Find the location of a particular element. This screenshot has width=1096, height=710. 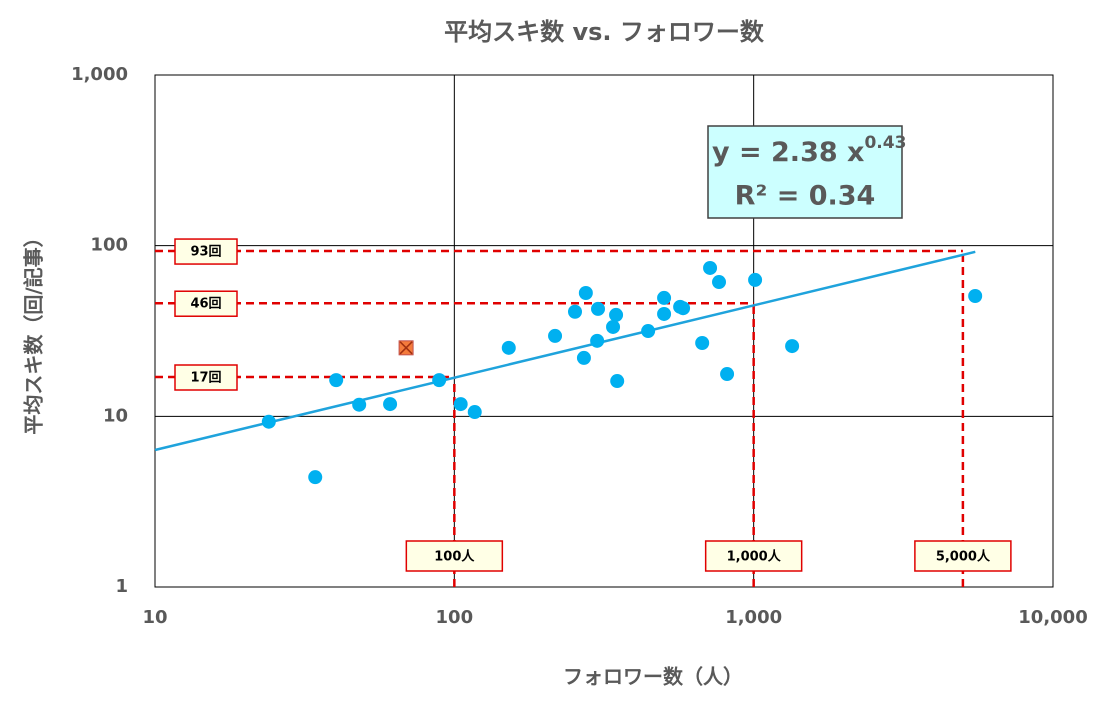

x-tick-label: 1,000 is located at coordinates (753, 617).